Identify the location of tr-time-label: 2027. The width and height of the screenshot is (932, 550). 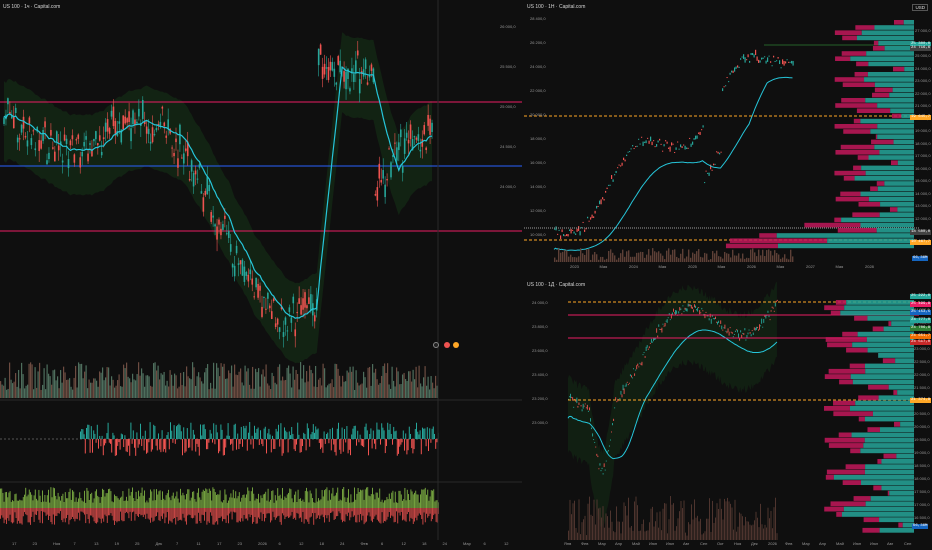
(810, 266).